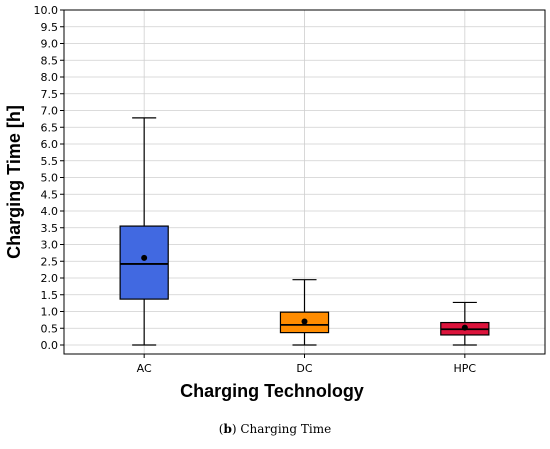  What do you see at coordinates (50, 60) in the screenshot?
I see `y-tick-label: 8.5` at bounding box center [50, 60].